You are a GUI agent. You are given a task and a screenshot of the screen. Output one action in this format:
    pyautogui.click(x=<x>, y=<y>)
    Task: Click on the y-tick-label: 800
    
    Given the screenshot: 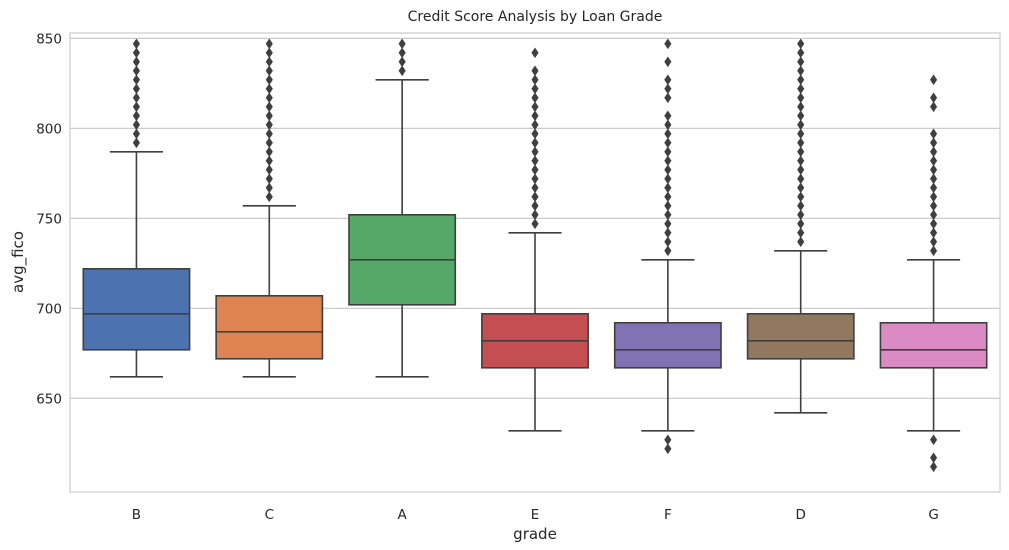 What is the action you would take?
    pyautogui.click(x=49, y=129)
    